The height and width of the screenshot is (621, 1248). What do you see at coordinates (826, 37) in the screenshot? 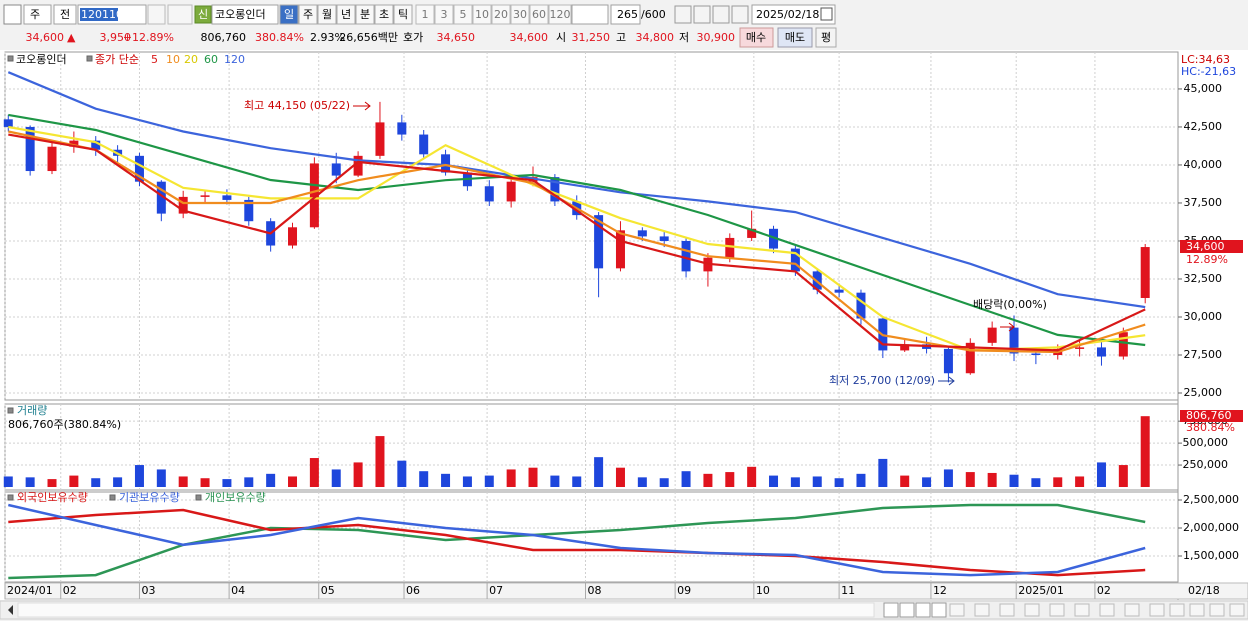
I see `avg-button` at bounding box center [826, 37].